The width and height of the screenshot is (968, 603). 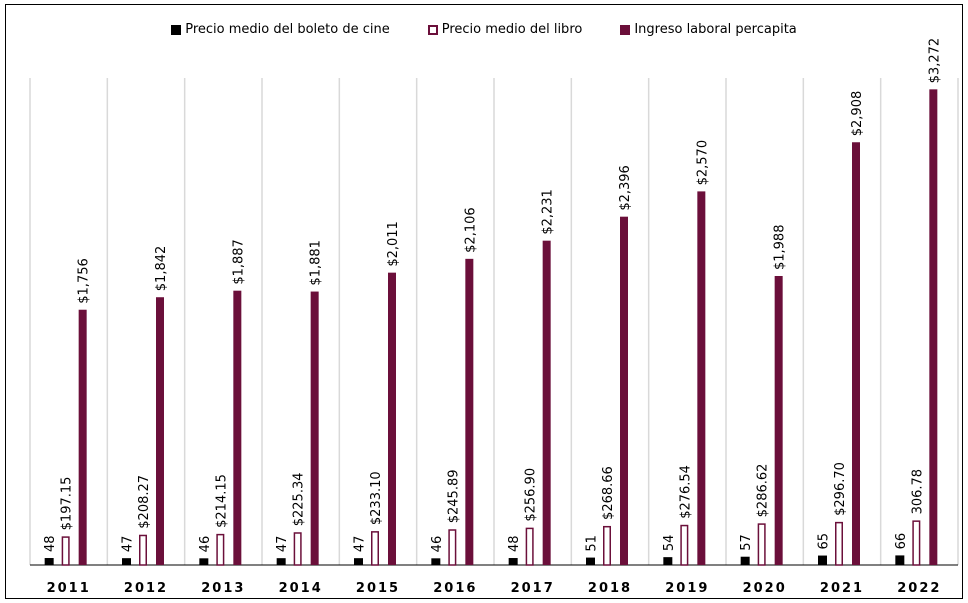 I want to click on data-label: 306.78, so click(x=917, y=492).